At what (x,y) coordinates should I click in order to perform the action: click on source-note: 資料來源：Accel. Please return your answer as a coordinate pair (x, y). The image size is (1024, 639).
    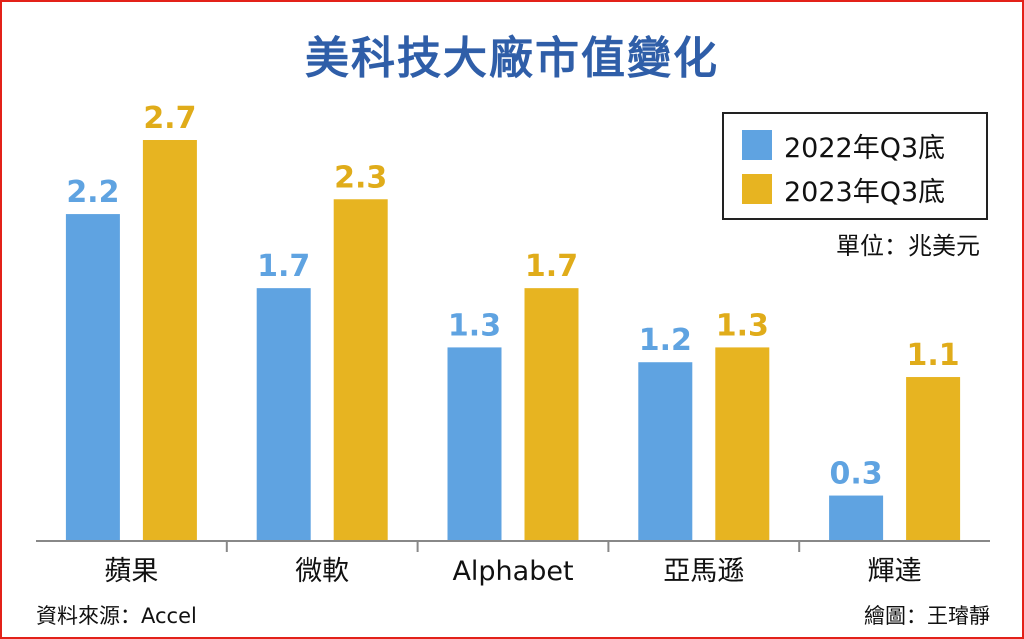
    Looking at the image, I should click on (116, 616).